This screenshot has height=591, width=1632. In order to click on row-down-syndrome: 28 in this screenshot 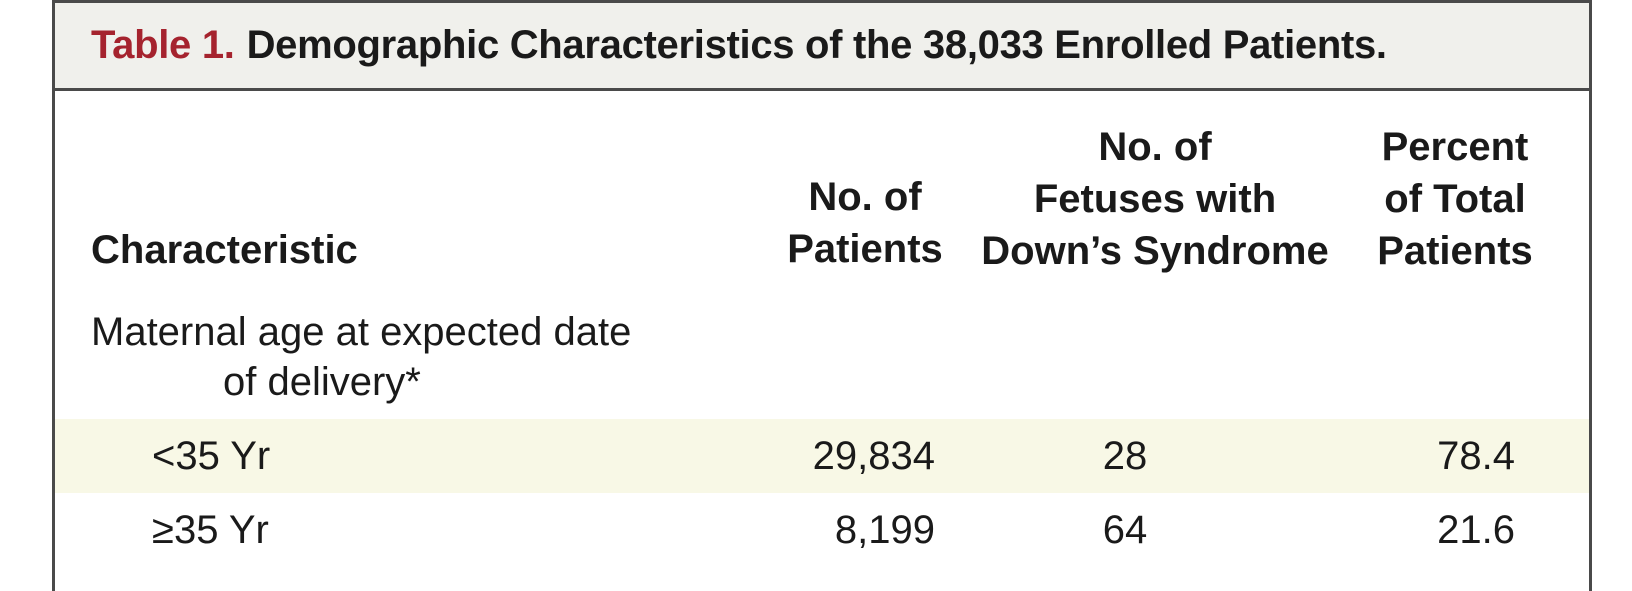, I will do `click(1125, 456)`.